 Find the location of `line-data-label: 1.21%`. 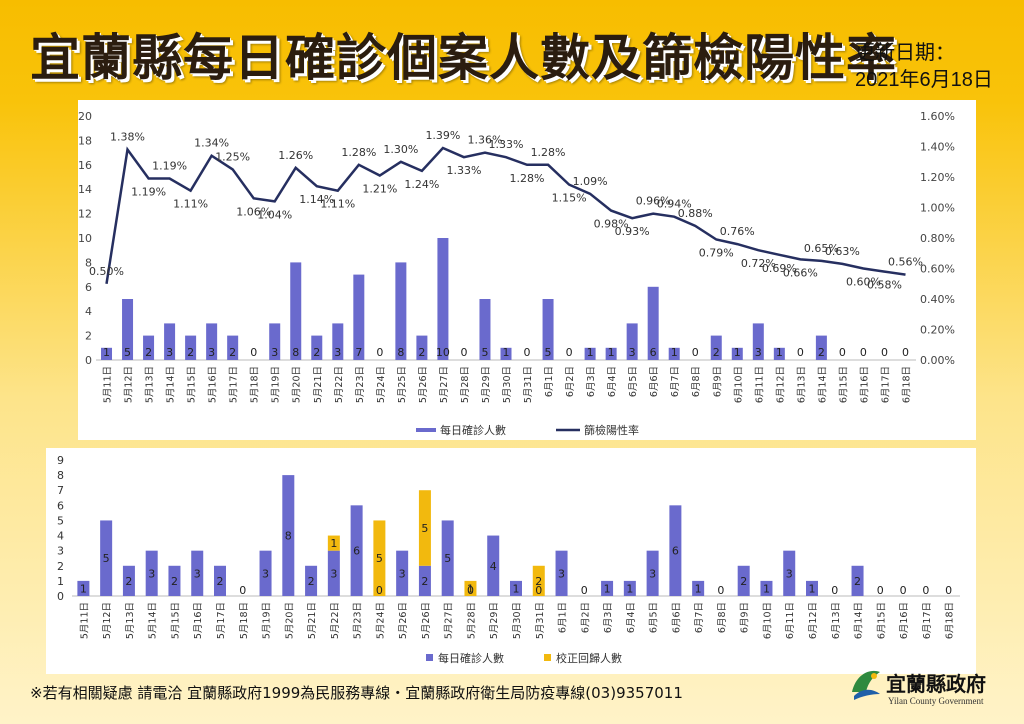

line-data-label: 1.21% is located at coordinates (379, 188).